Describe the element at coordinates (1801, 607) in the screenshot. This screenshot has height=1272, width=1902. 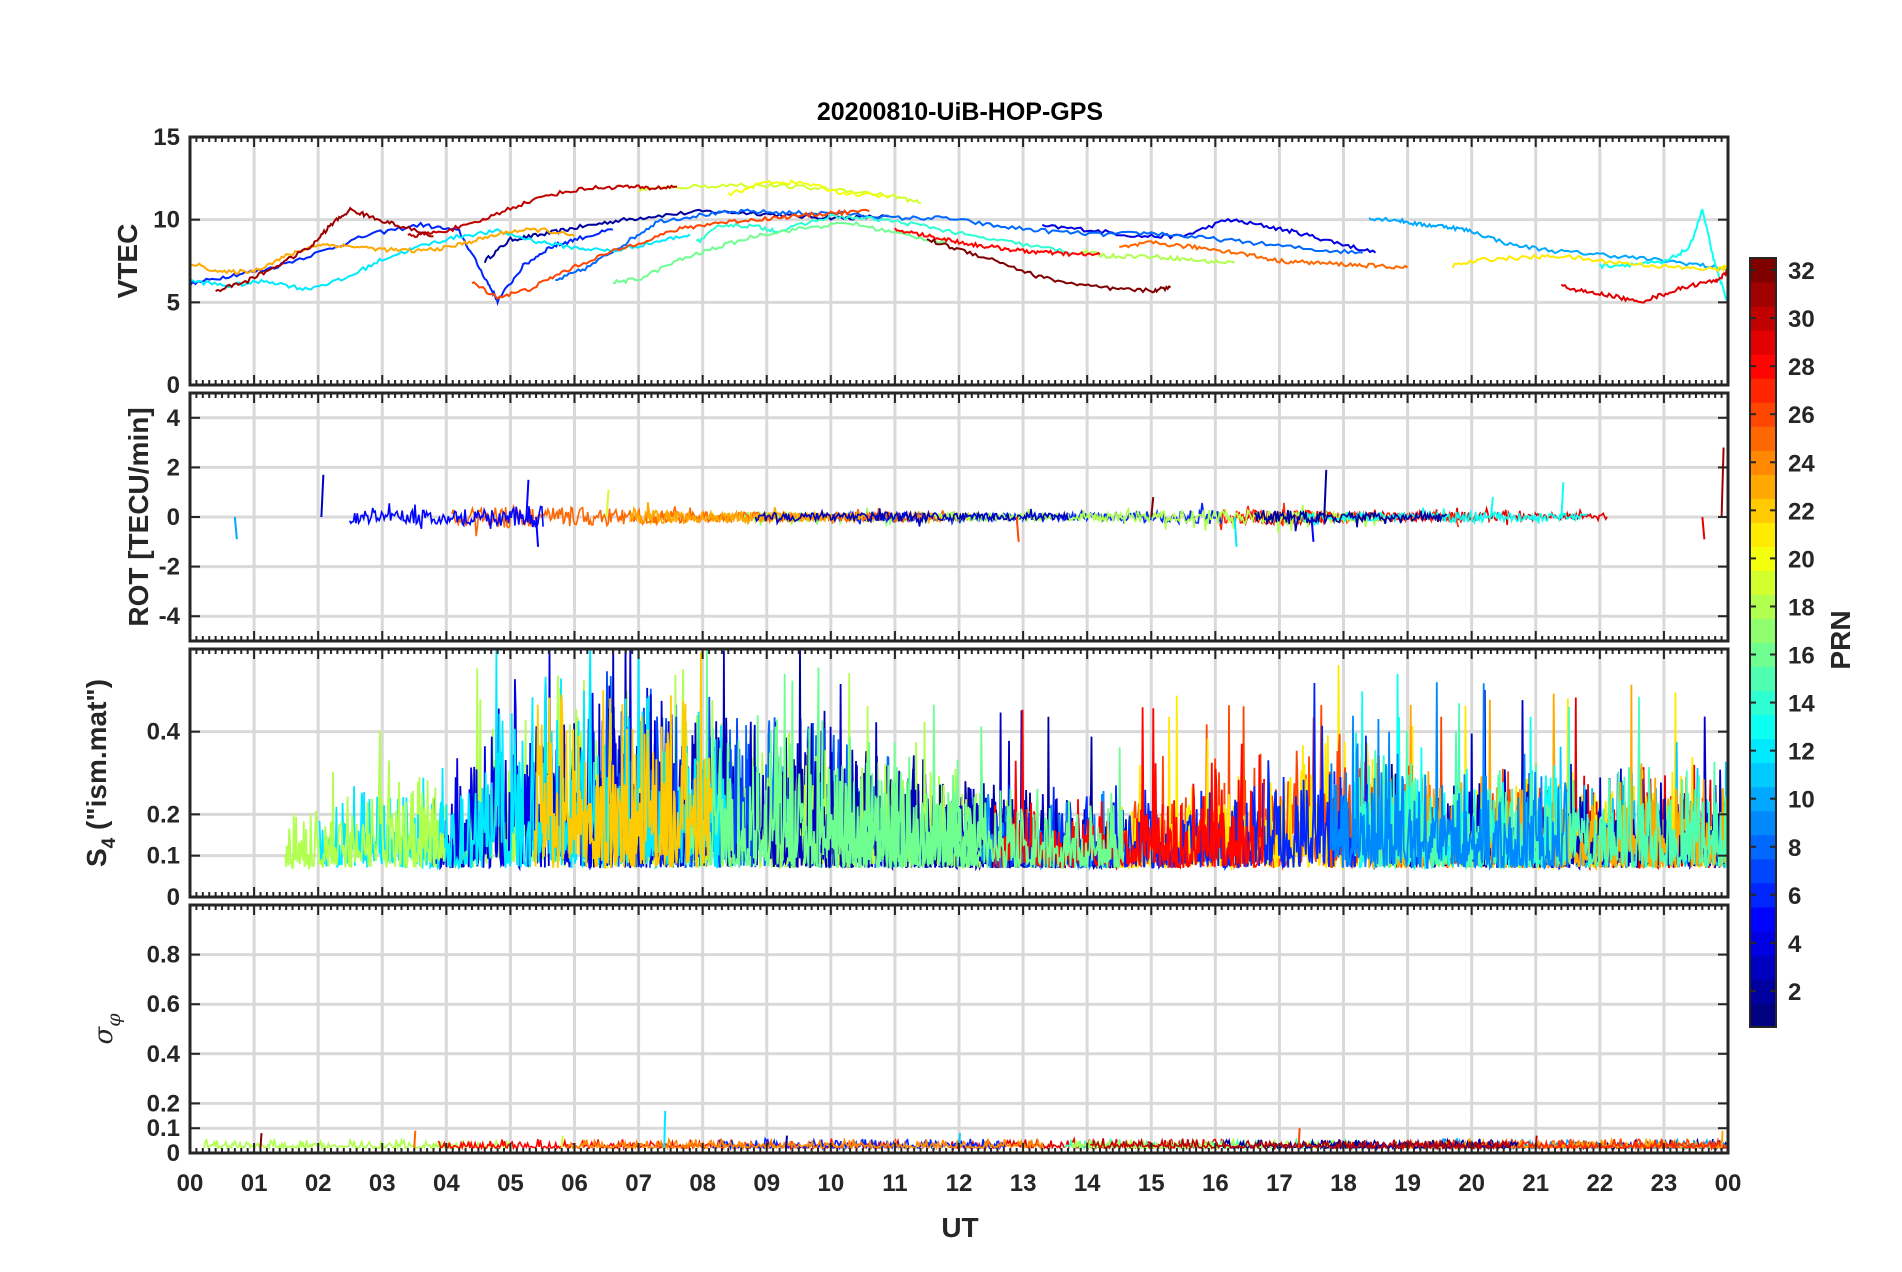
I see `colorbar-tick-label: 18` at that location.